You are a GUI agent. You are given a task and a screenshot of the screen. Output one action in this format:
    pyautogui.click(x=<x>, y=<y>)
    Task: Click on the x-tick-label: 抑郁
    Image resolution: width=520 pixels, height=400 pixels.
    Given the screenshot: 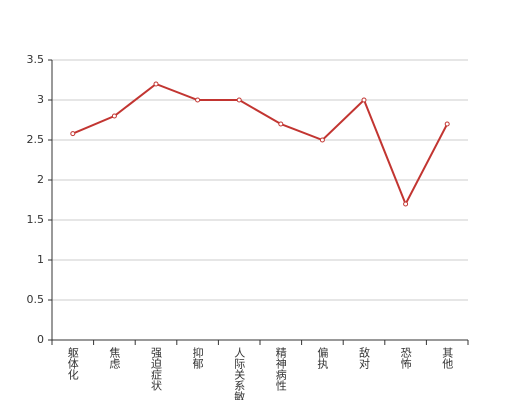 What is the action you would take?
    pyautogui.click(x=197, y=357)
    